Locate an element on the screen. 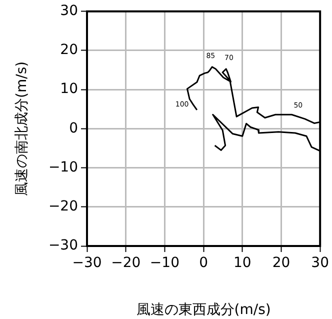  y-tick-label: 20 is located at coordinates (69, 50).